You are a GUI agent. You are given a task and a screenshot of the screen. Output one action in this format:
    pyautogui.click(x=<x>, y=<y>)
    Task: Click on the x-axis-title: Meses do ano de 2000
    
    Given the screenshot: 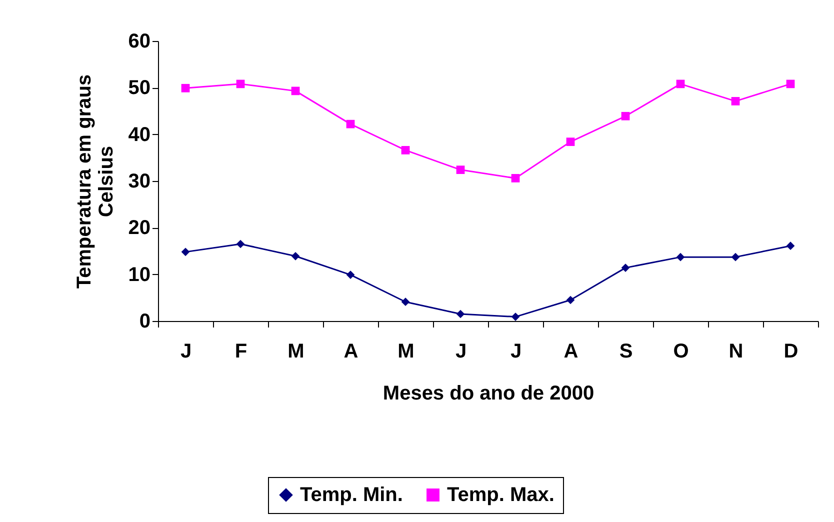 What is the action you would take?
    pyautogui.click(x=488, y=393)
    